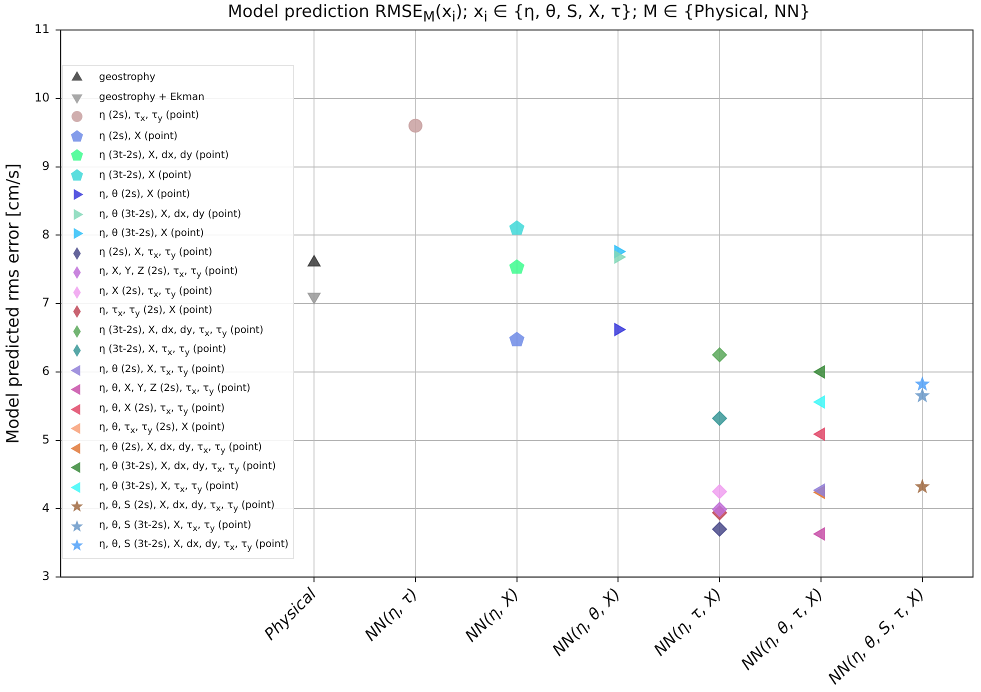 The width and height of the screenshot is (981, 692). I want to click on y-tick-label: 4, so click(46, 507).